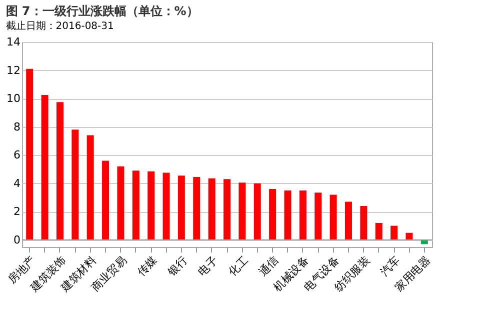  What do you see at coordinates (17, 211) in the screenshot?
I see `y-tick-label: 2` at bounding box center [17, 211].